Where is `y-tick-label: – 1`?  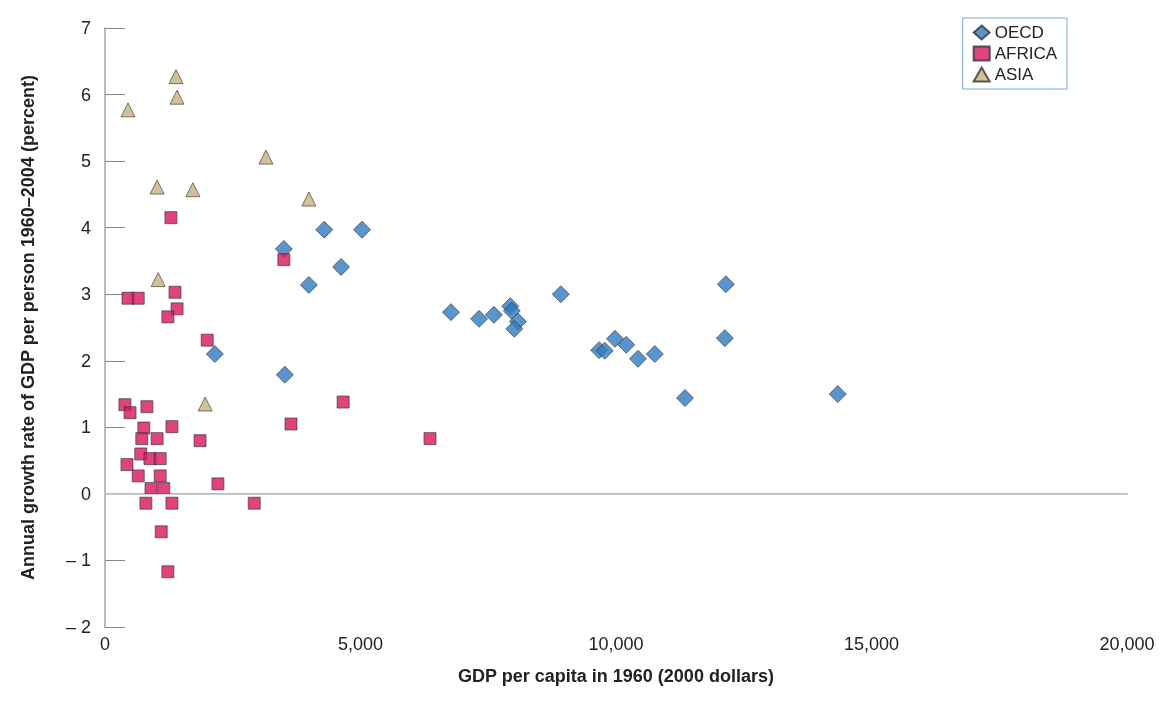 y-tick-label: – 1 is located at coordinates (78, 560).